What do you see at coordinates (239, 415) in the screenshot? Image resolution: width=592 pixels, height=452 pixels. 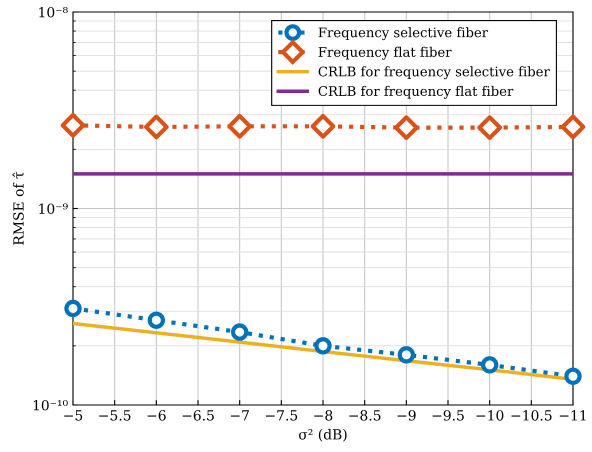 I see `x-tick-label: −7` at bounding box center [239, 415].